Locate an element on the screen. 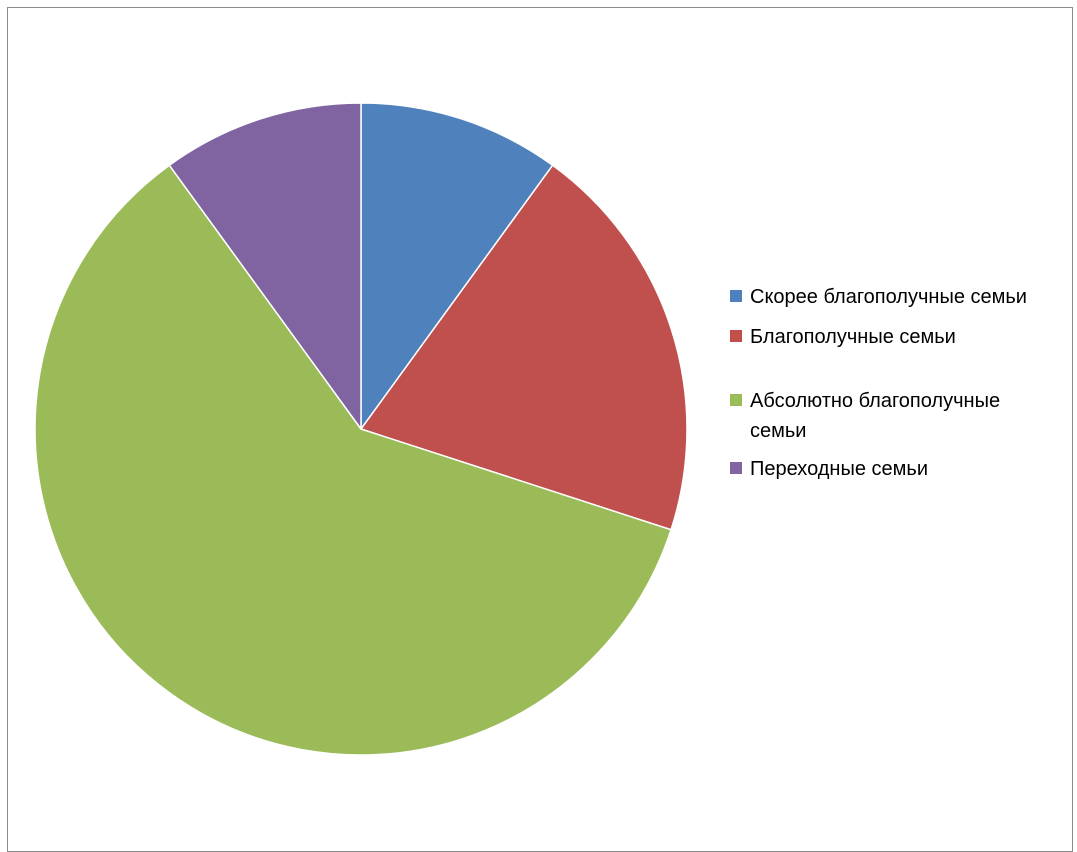 The height and width of the screenshot is (852, 1077). legend-label-4: Переходные семьи is located at coordinates (839, 469).